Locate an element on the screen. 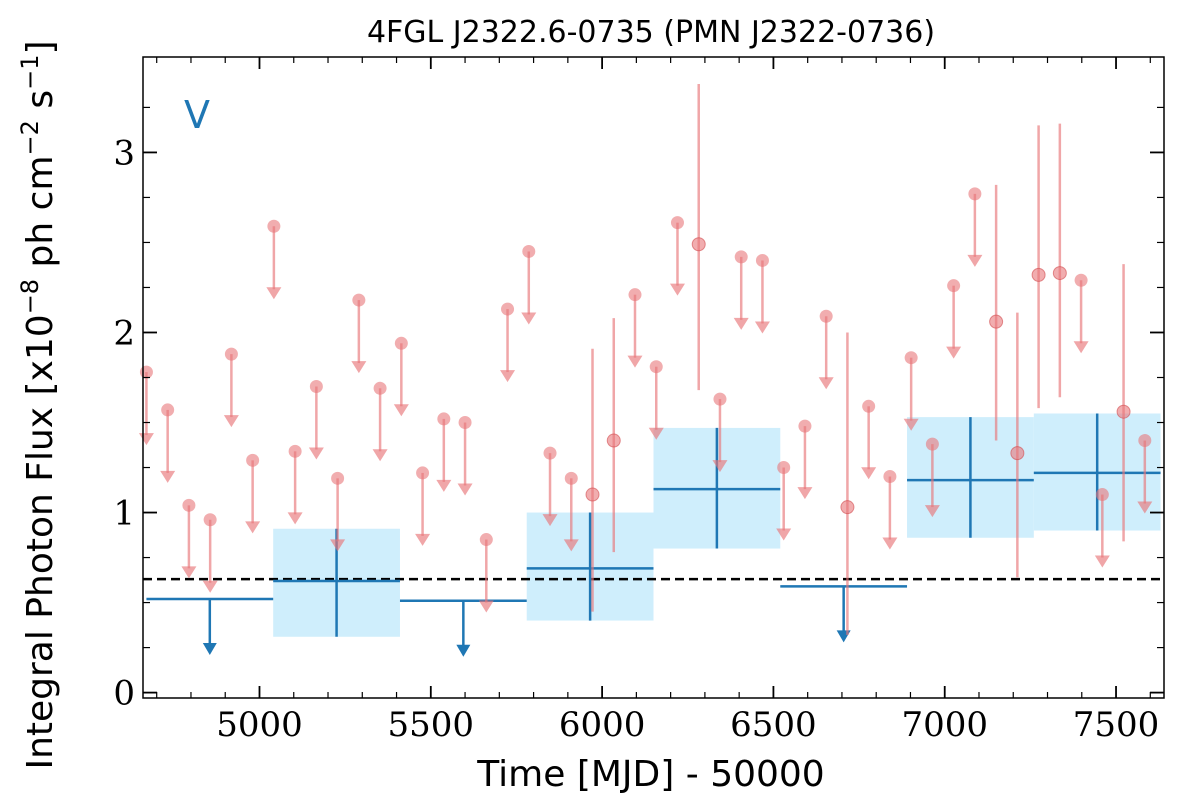  chart-title: 4FGL J2322.6-0735 (PMN J2322-0736) is located at coordinates (651, 32).